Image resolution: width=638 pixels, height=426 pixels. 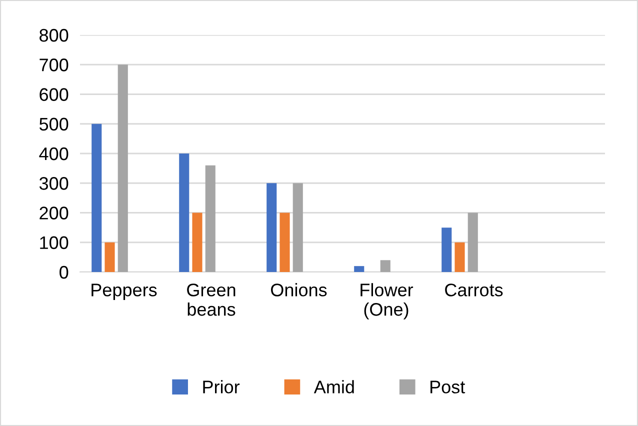 What do you see at coordinates (64, 272) in the screenshot?
I see `y-tick-label: 0` at bounding box center [64, 272].